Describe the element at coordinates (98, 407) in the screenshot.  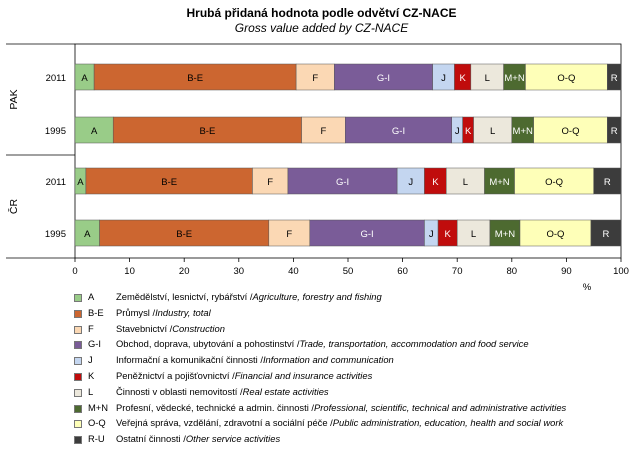
I see `legend-code: M+N` at that location.